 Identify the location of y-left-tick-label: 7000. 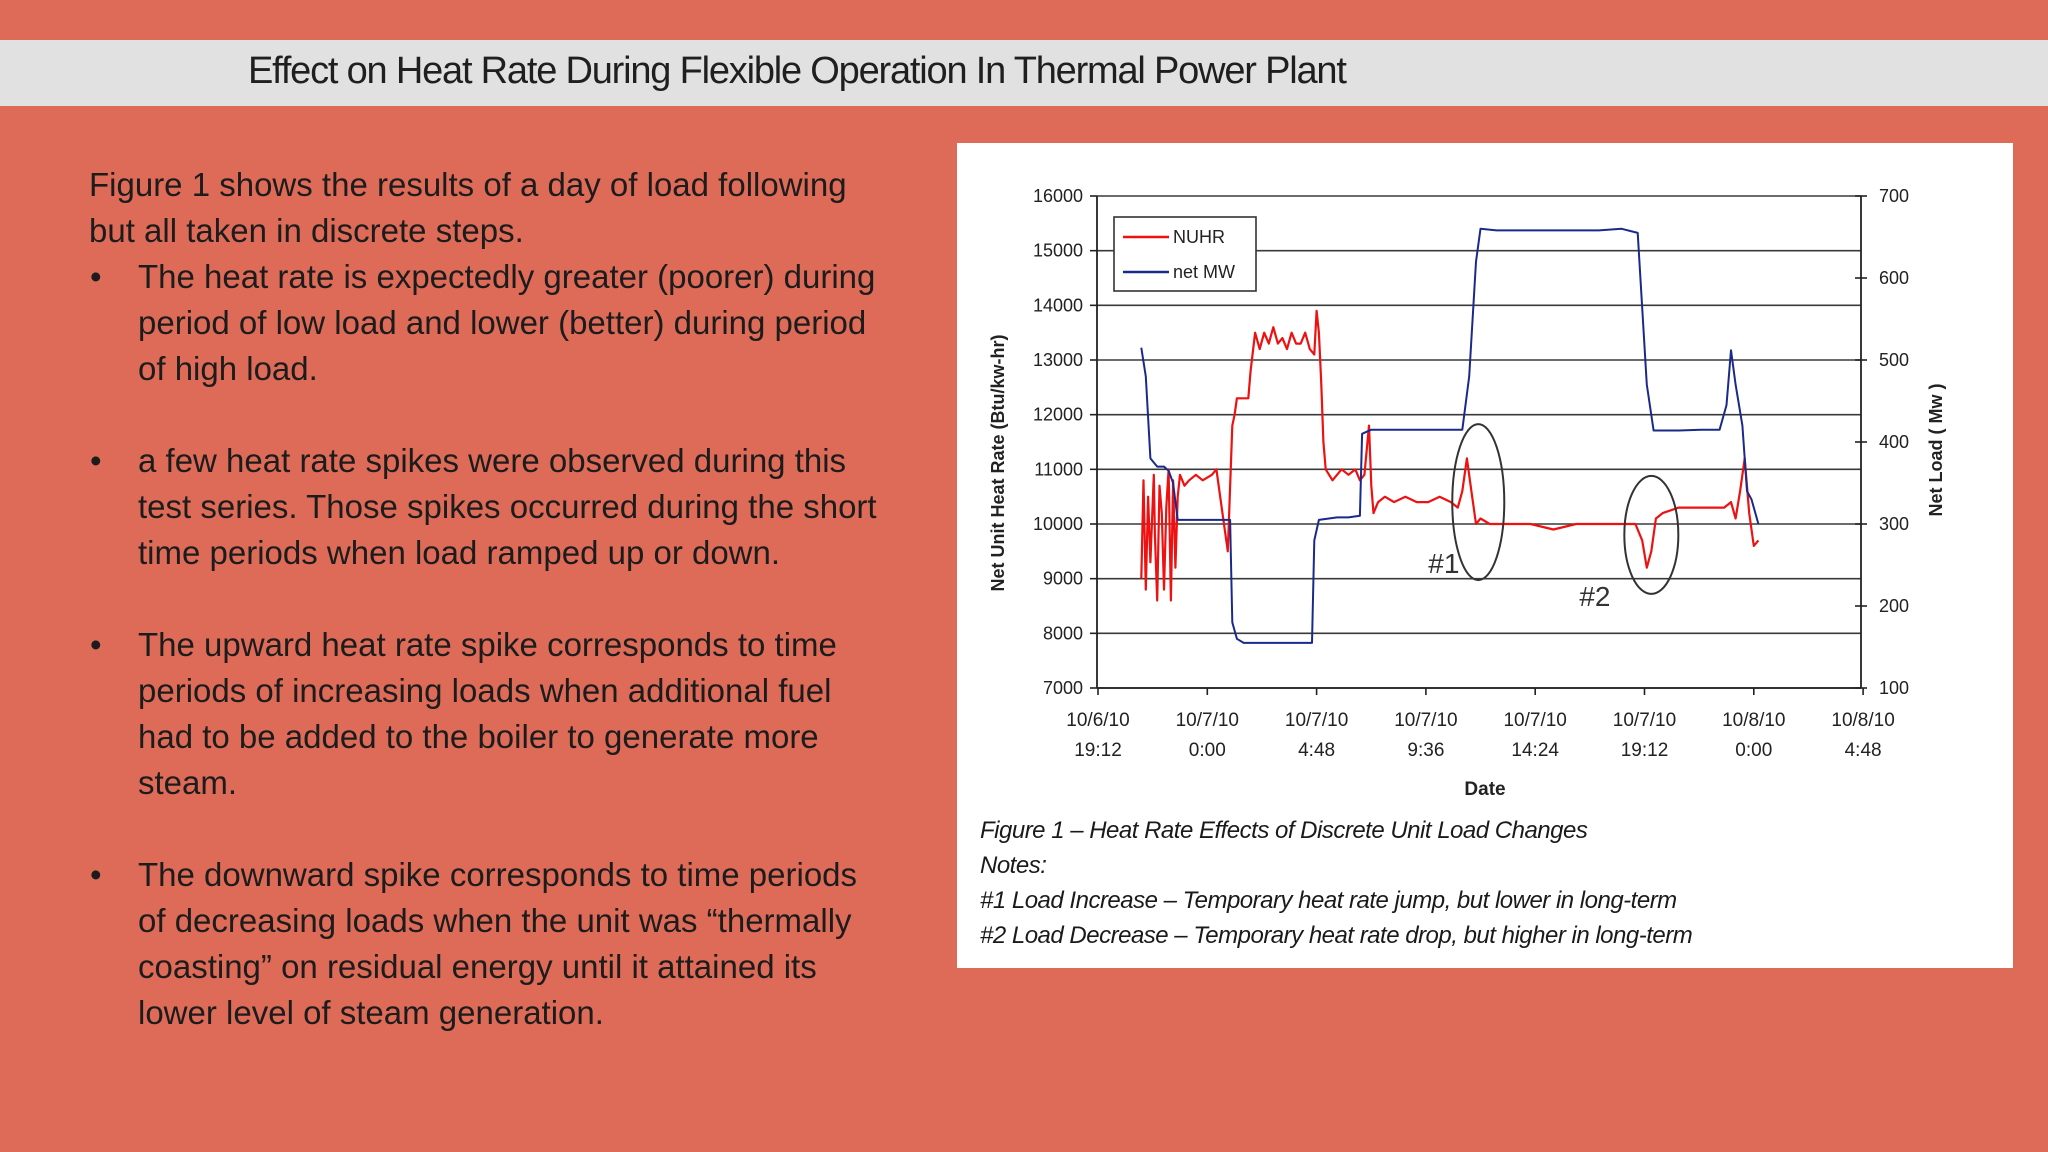
(1063, 688).